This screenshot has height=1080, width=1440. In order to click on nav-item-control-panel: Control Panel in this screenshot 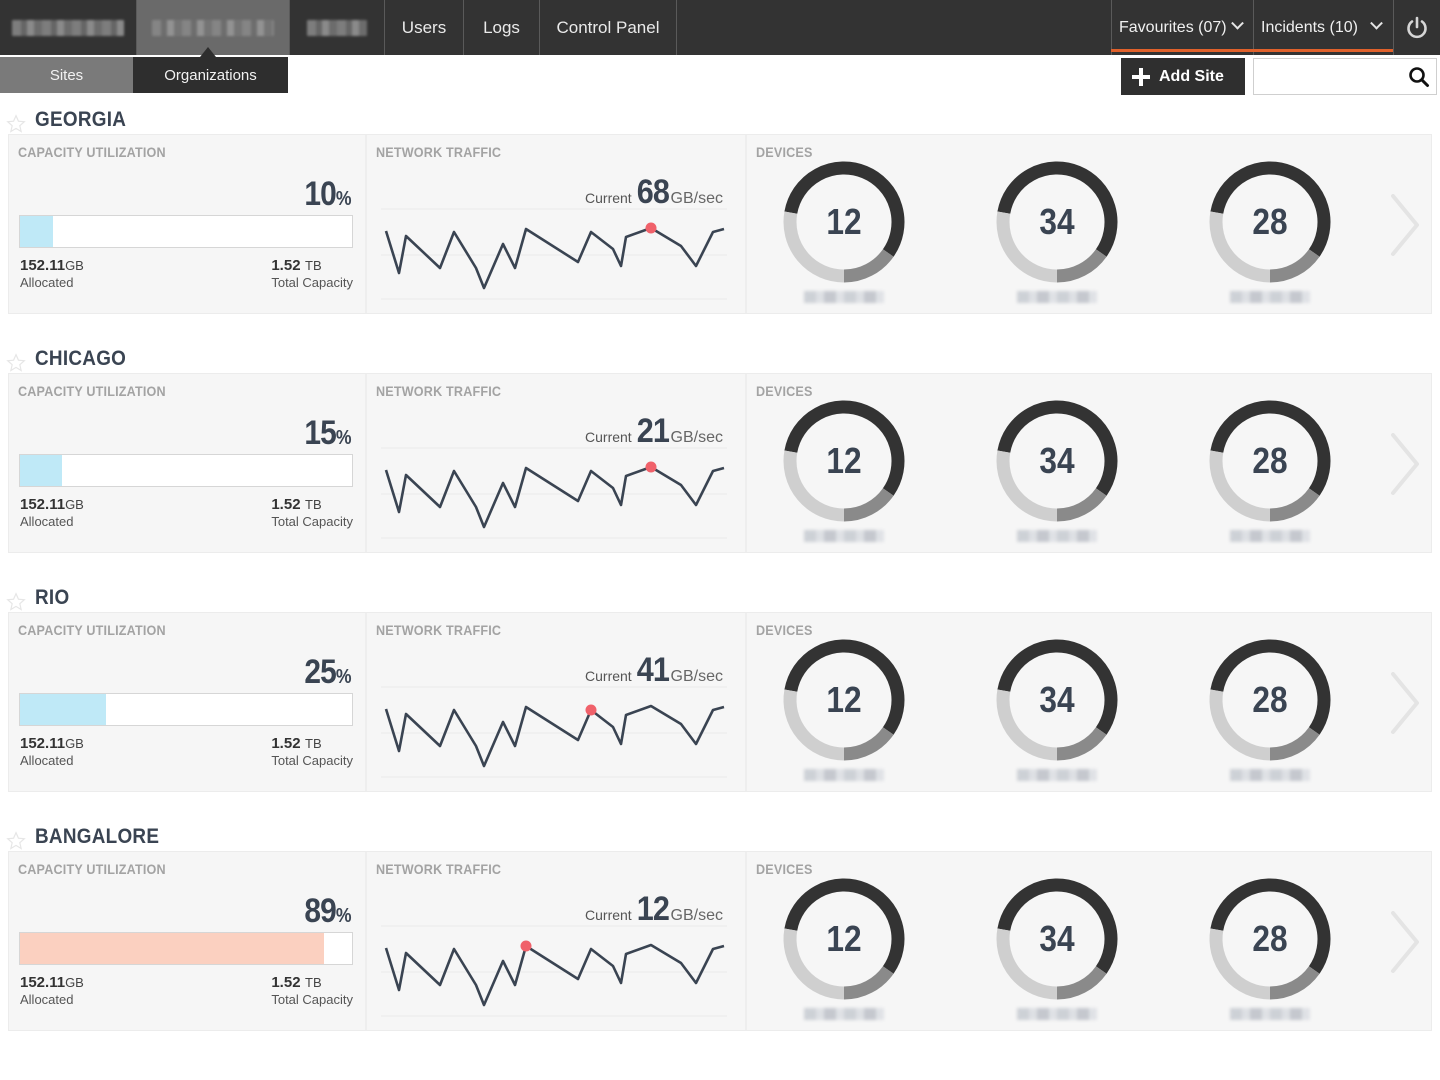, I will do `click(608, 27)`.